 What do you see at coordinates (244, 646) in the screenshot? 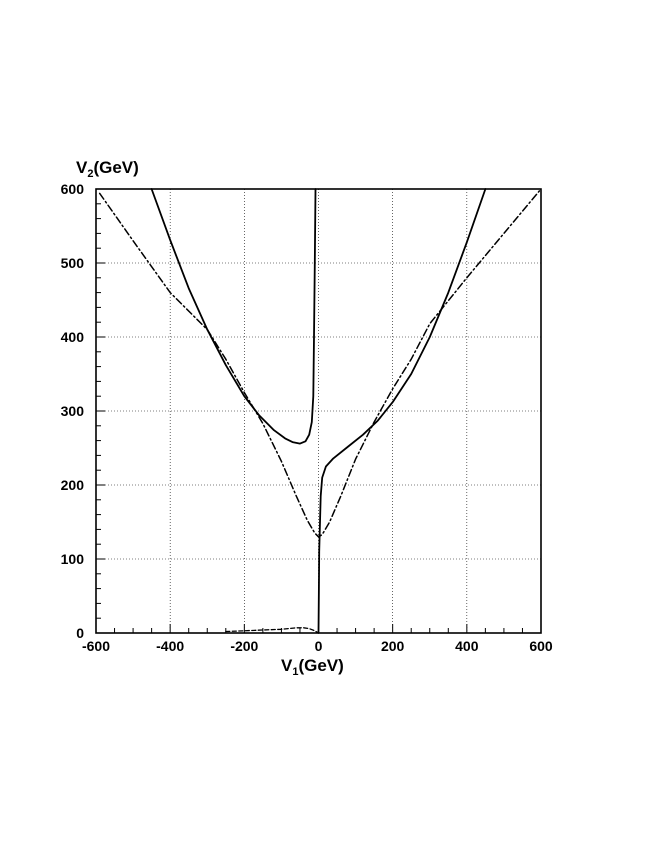
I see `x-tick-label: -200` at bounding box center [244, 646].